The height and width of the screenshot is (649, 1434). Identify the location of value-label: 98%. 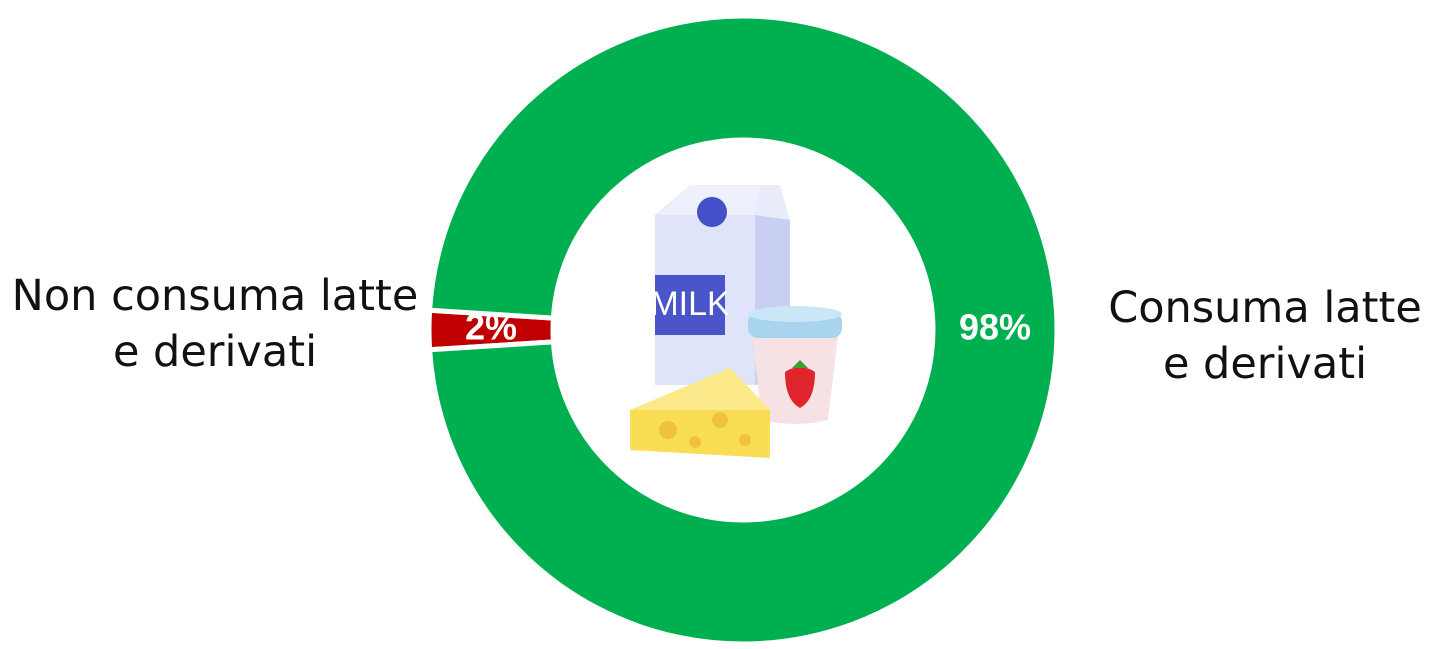
(995, 327).